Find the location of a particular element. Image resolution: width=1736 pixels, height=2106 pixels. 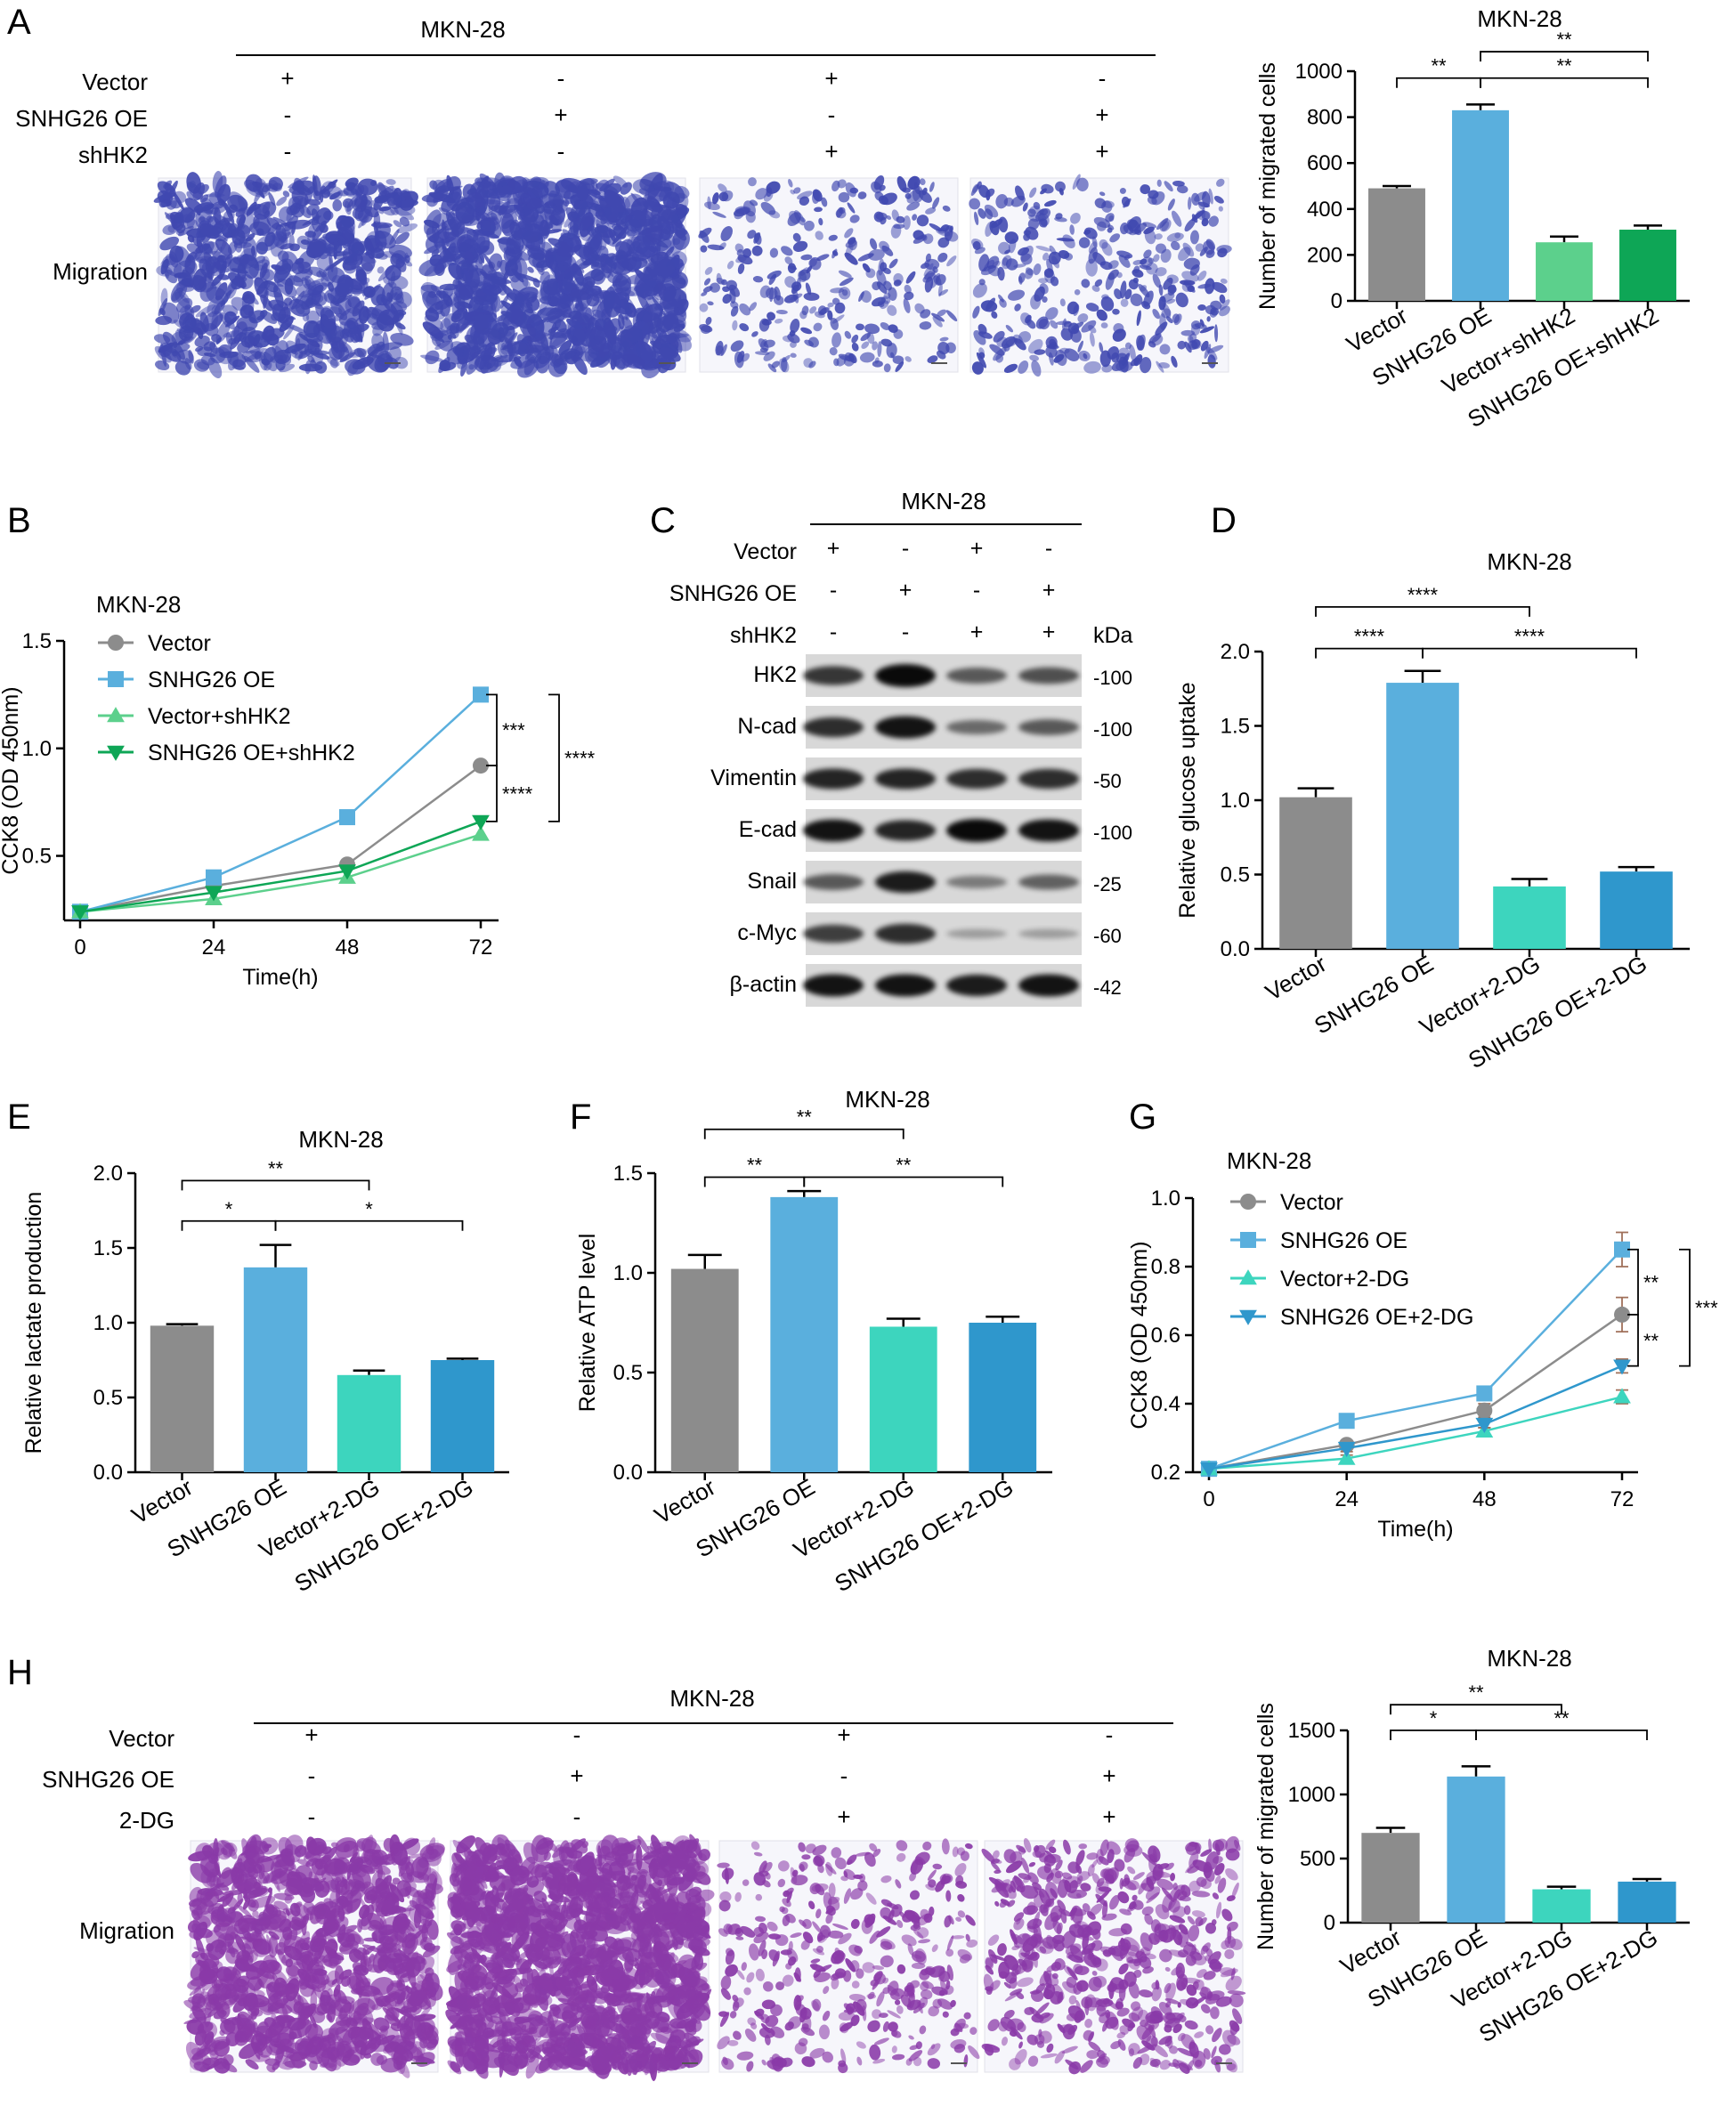

blot-row: Vimentin -50 is located at coordinates (916, 778).